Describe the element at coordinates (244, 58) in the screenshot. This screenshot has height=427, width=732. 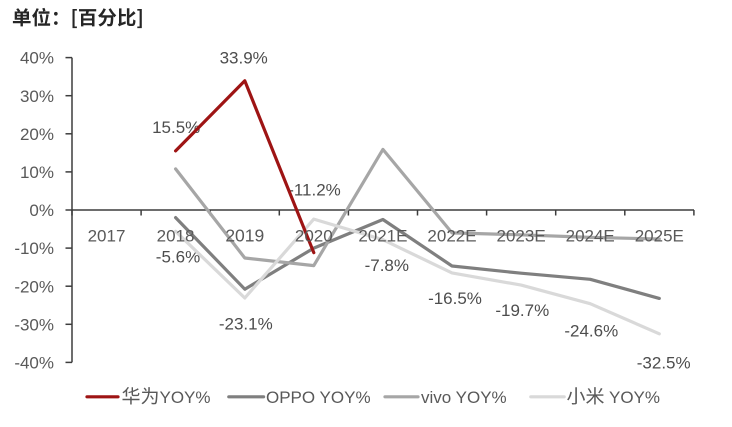
I see `svg-text: 33.9%` at that location.